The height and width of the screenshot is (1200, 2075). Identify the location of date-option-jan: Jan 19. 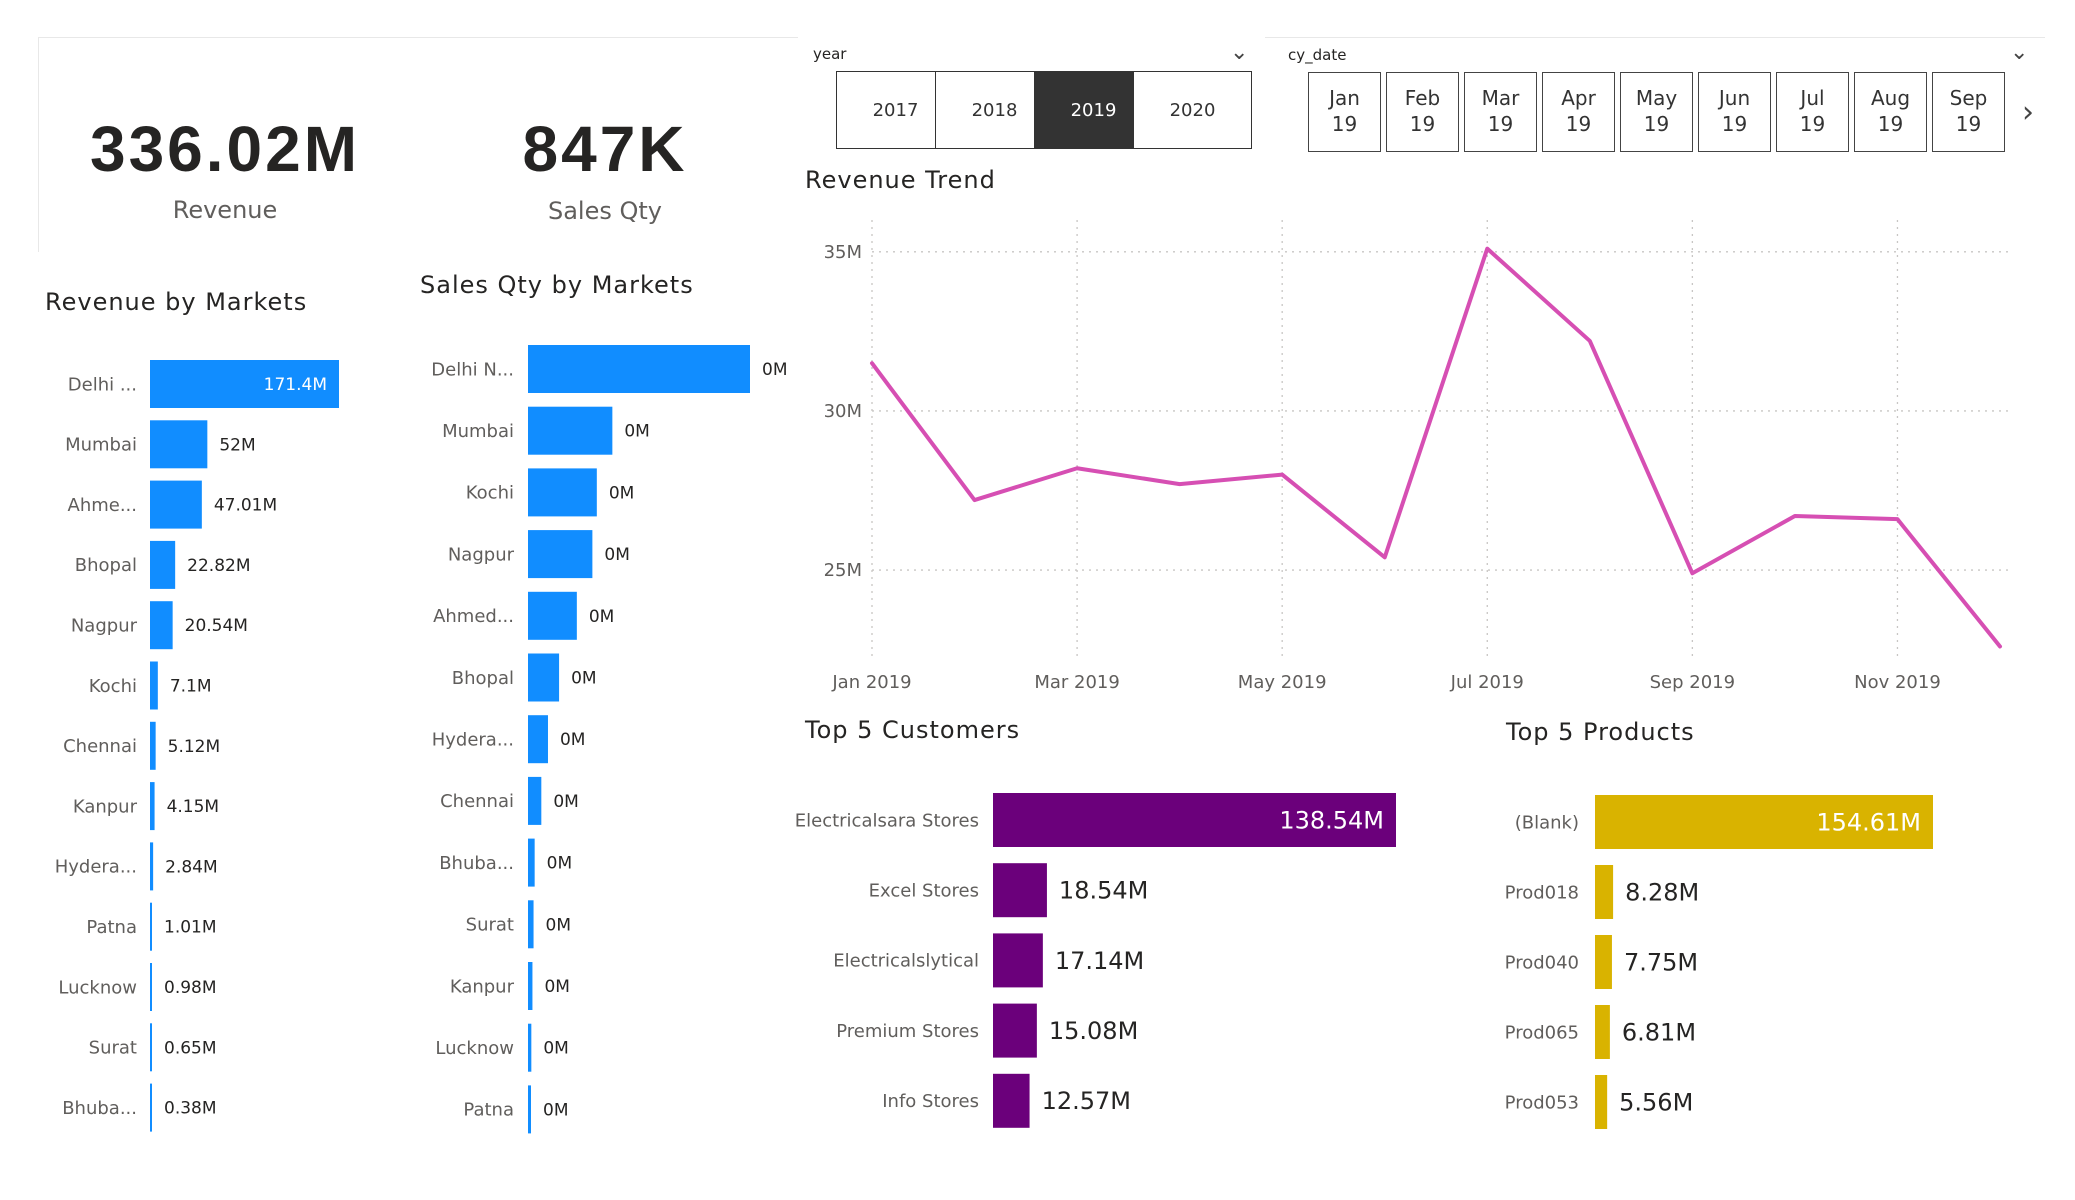
(1344, 112).